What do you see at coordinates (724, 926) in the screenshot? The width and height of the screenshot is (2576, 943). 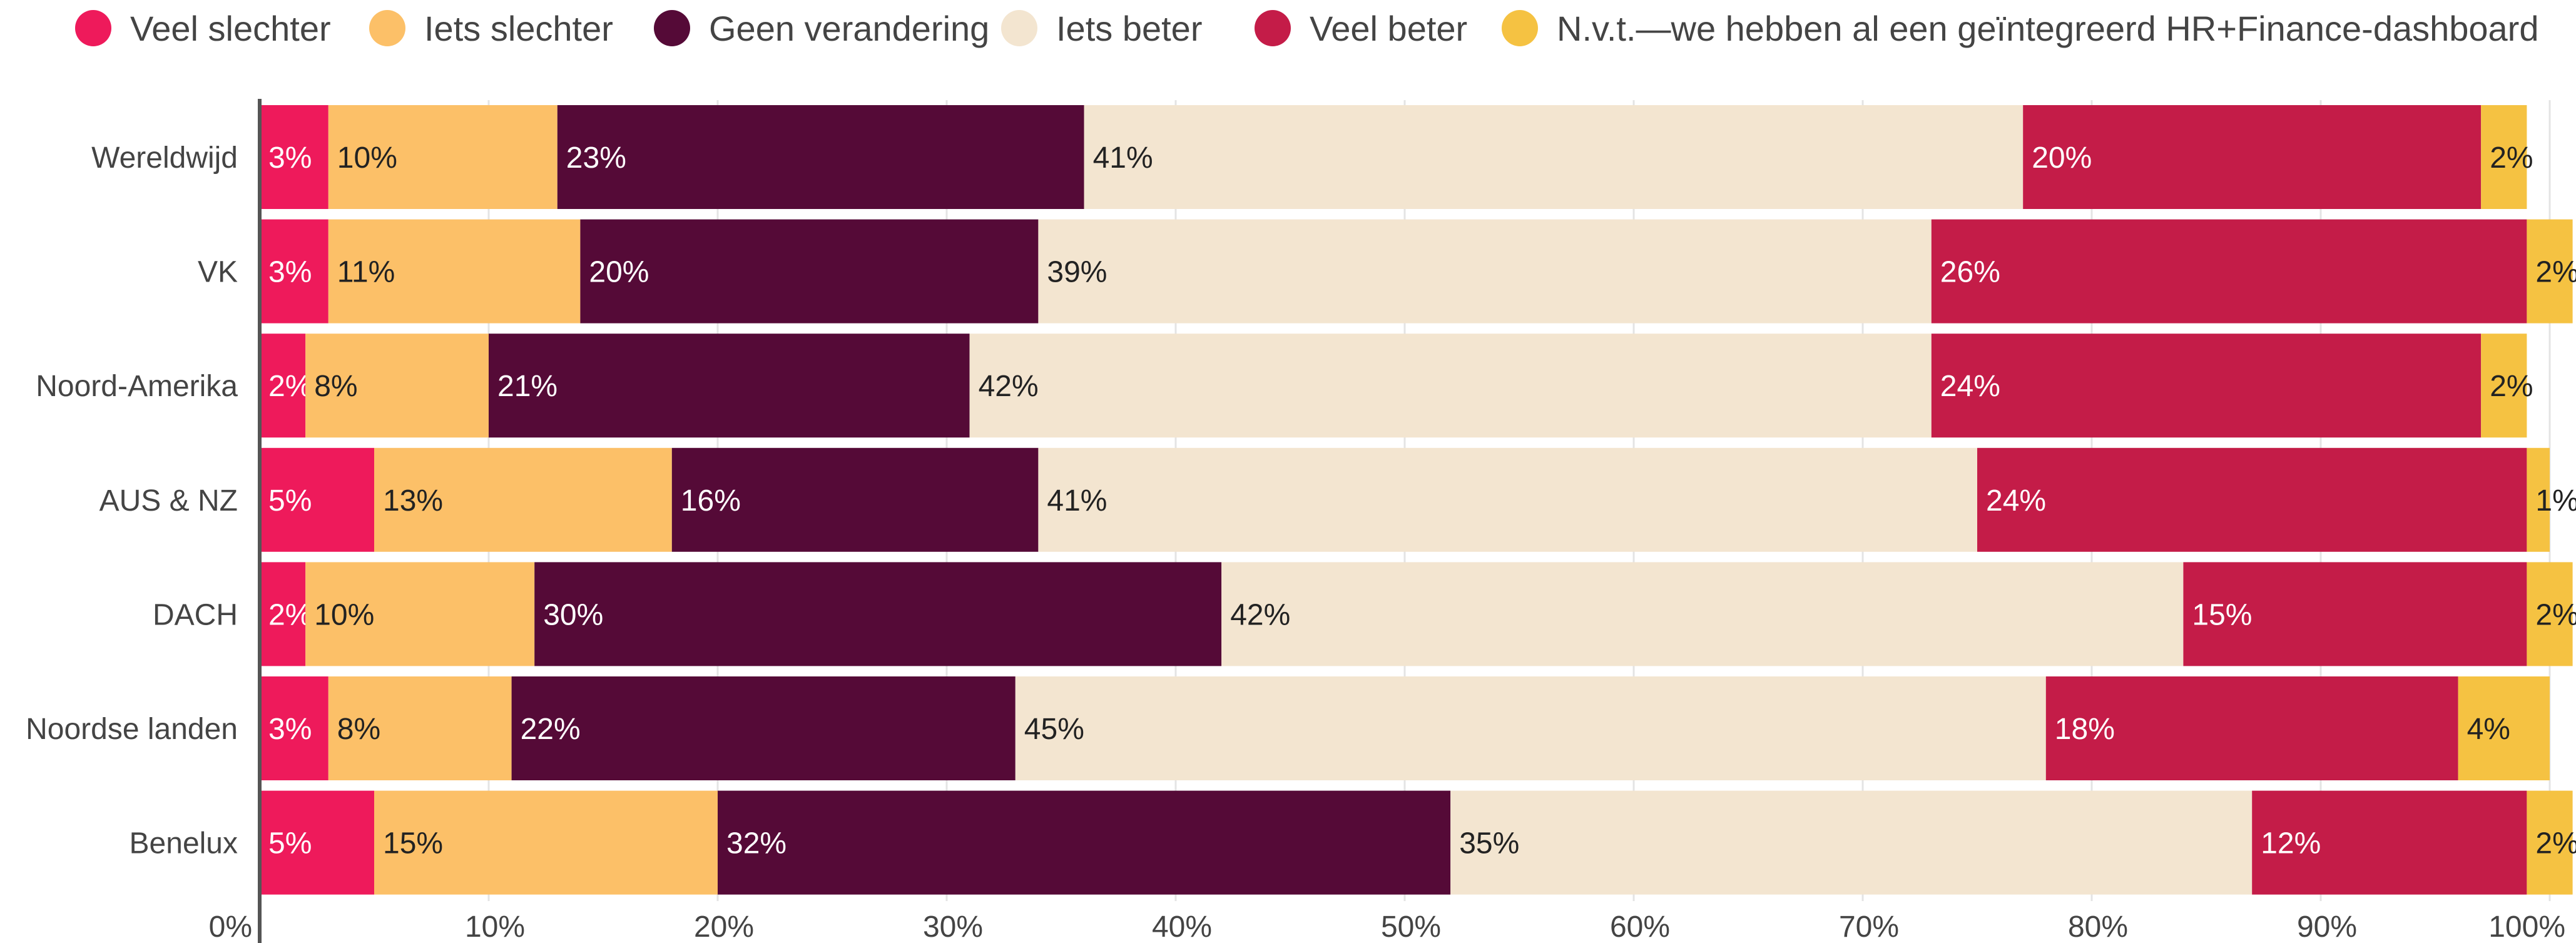 I see `x-tick-label: 20%` at bounding box center [724, 926].